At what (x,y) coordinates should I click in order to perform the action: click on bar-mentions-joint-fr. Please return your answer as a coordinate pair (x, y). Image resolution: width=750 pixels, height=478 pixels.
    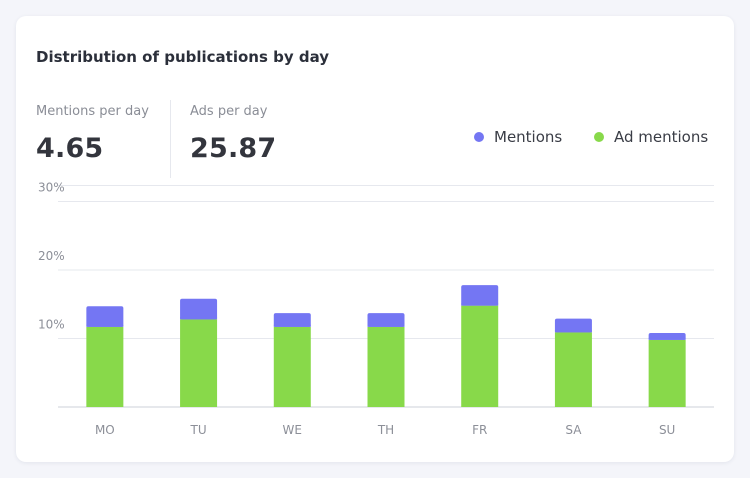
    Looking at the image, I should click on (480, 304).